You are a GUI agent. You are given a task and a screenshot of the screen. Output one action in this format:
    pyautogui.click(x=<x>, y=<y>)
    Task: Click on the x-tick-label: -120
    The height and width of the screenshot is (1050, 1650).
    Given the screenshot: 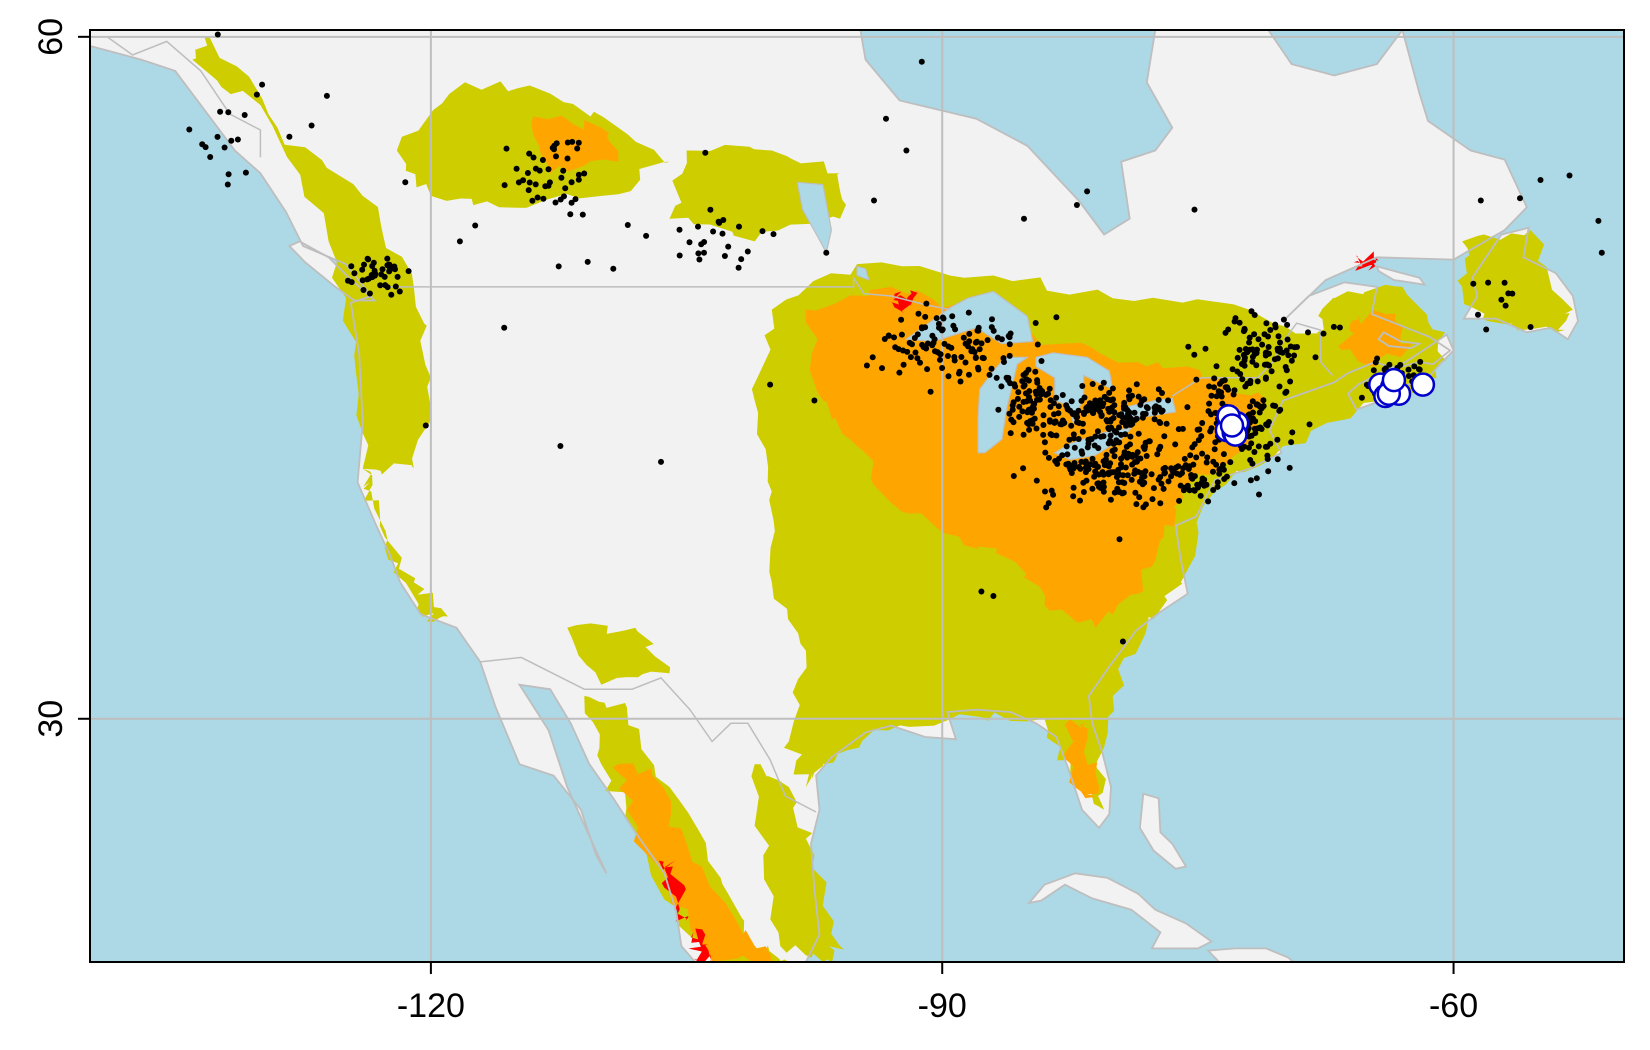 What is the action you would take?
    pyautogui.click(x=431, y=1006)
    